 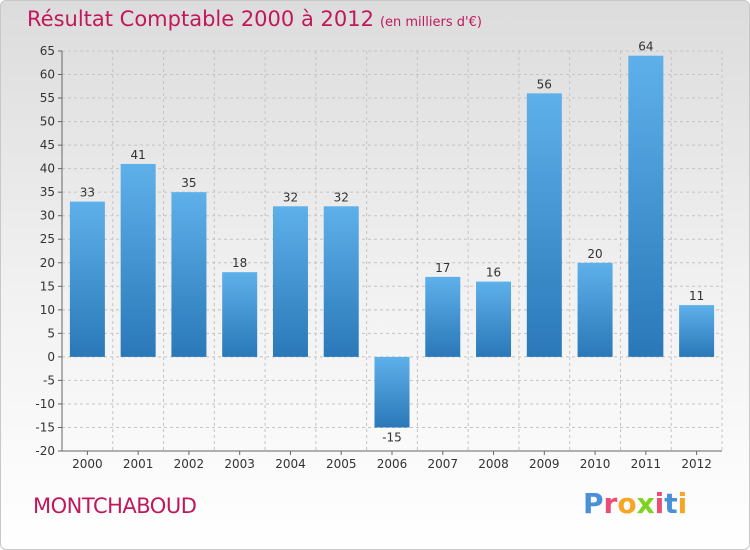 I want to click on data-label-2006: -15, so click(x=392, y=437).